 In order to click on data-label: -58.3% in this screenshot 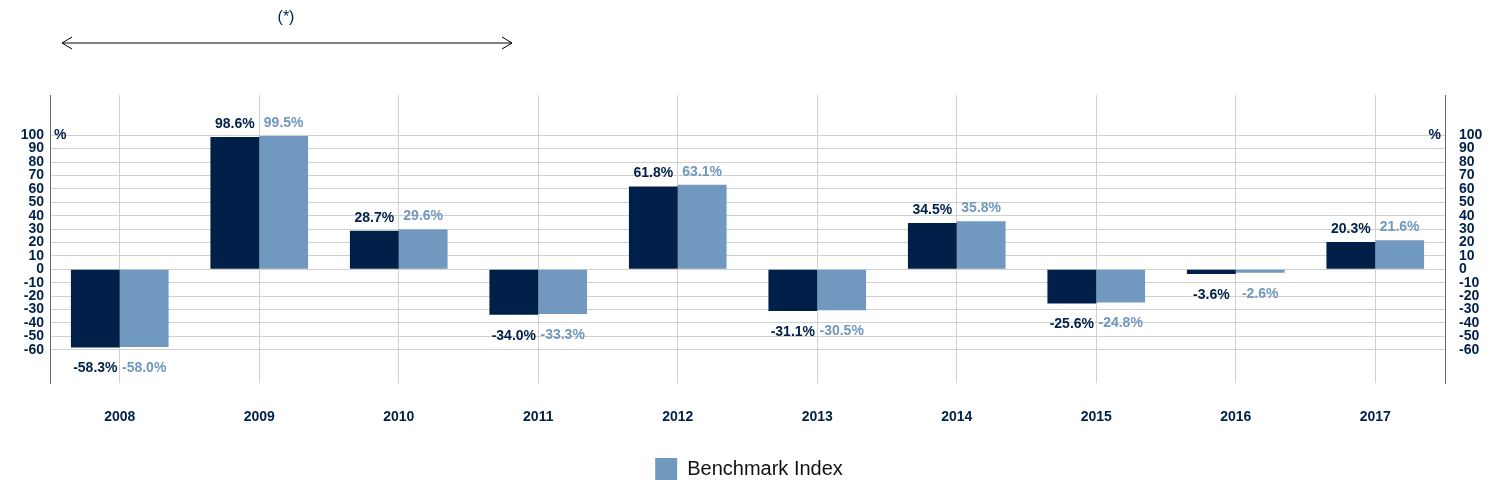, I will do `click(96, 367)`.